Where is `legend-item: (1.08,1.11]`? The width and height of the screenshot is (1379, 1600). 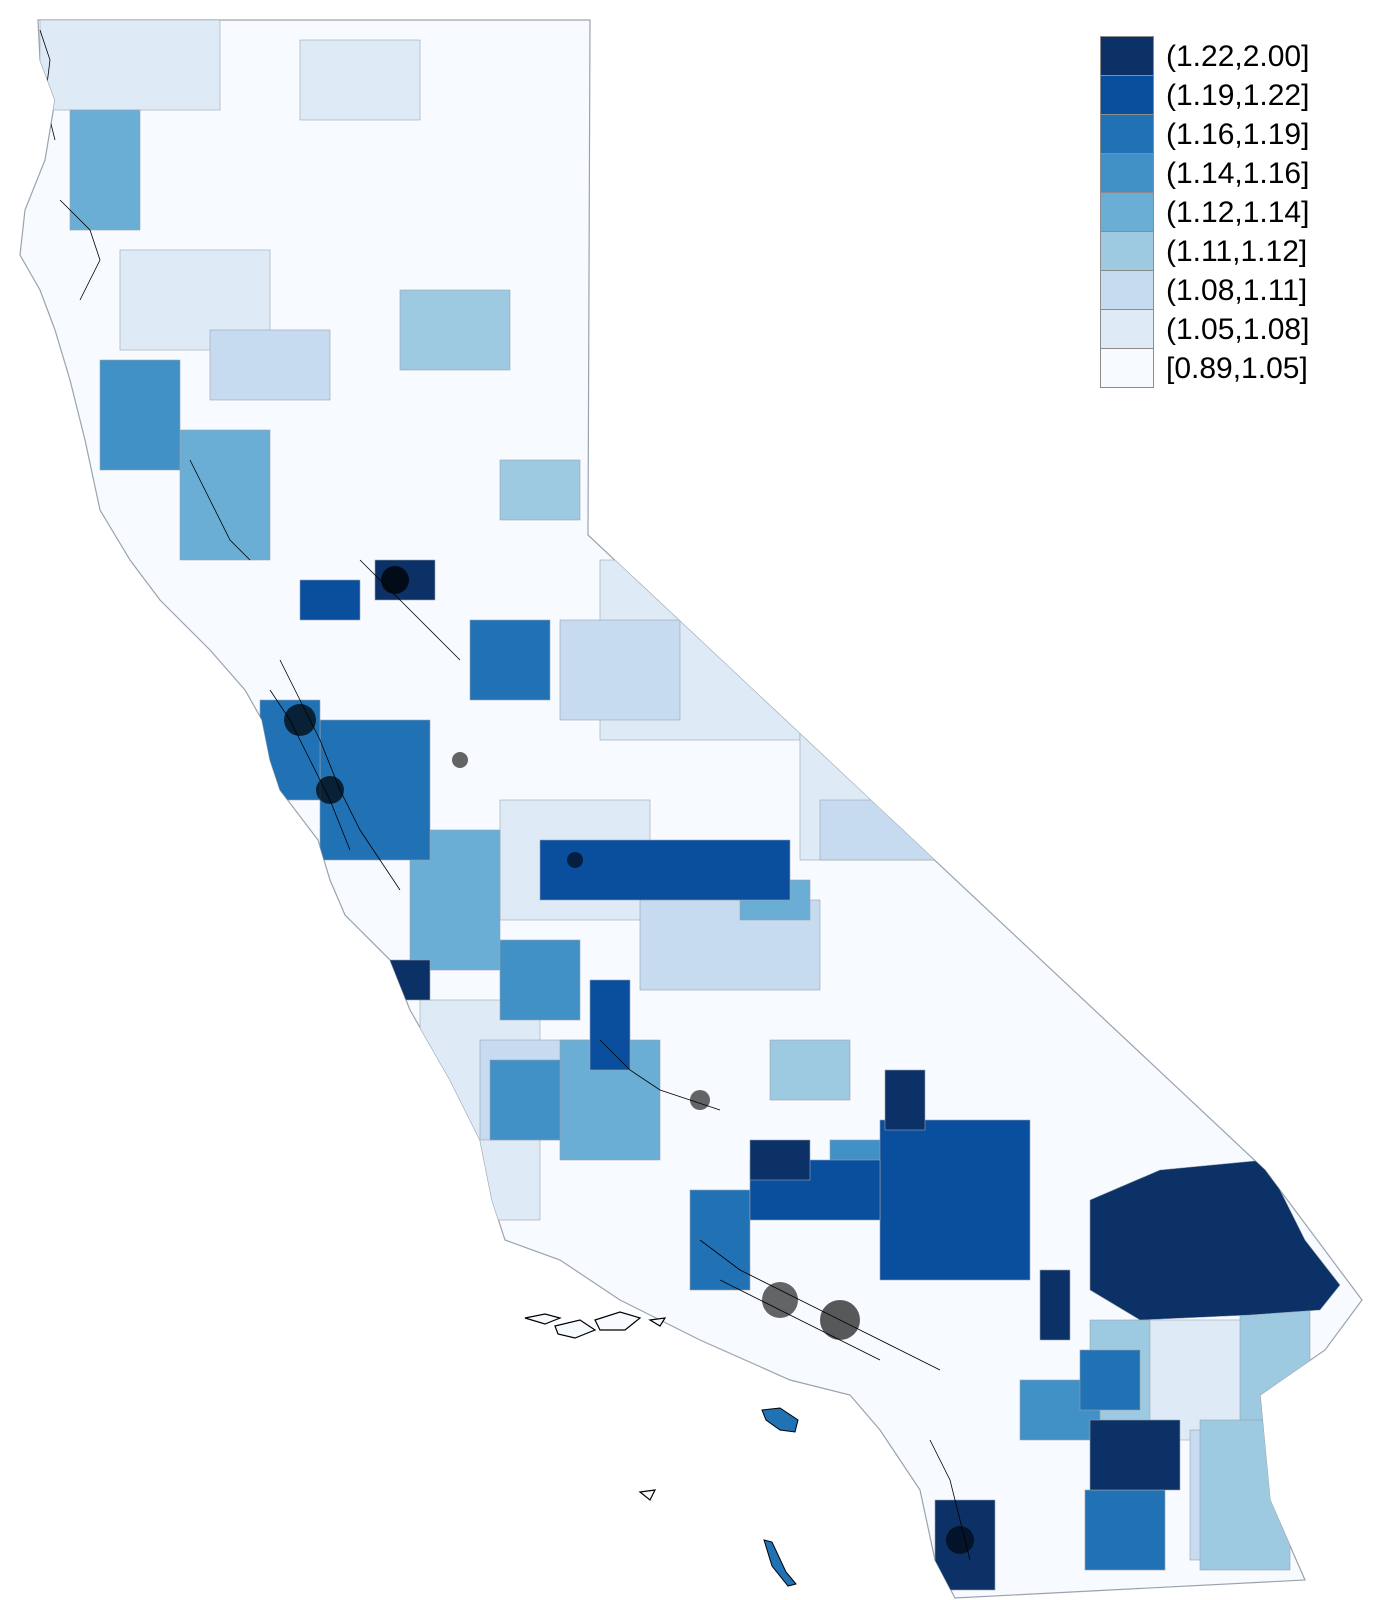
legend-item: (1.08,1.11] is located at coordinates (1220, 290).